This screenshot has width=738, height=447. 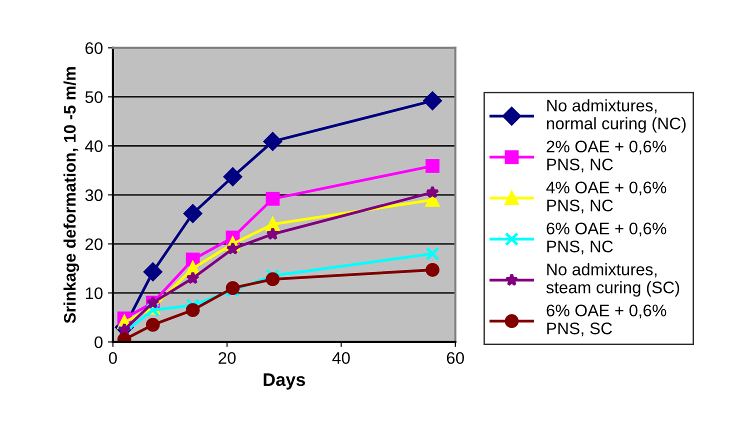 I want to click on legend-label: 4% OAE + 0,6% PNS, NC, so click(x=606, y=198).